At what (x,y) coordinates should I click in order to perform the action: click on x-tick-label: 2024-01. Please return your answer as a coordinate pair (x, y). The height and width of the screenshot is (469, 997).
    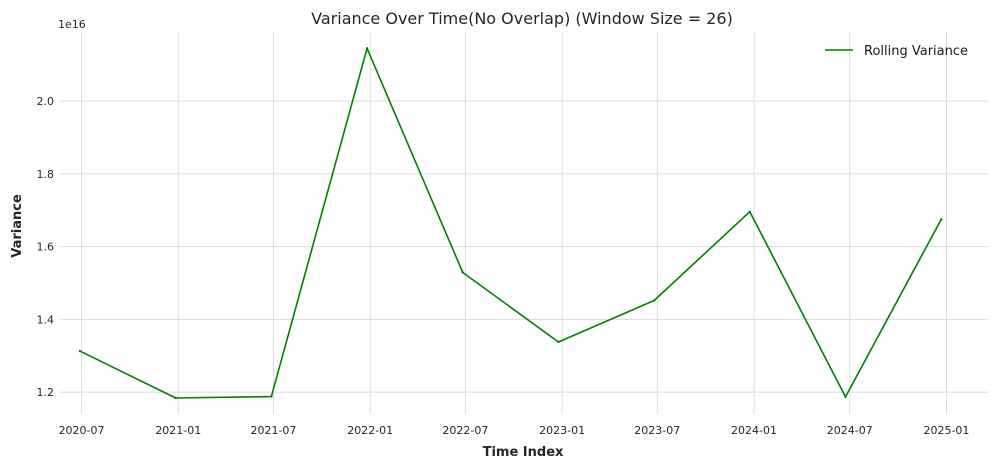
    Looking at the image, I should click on (754, 430).